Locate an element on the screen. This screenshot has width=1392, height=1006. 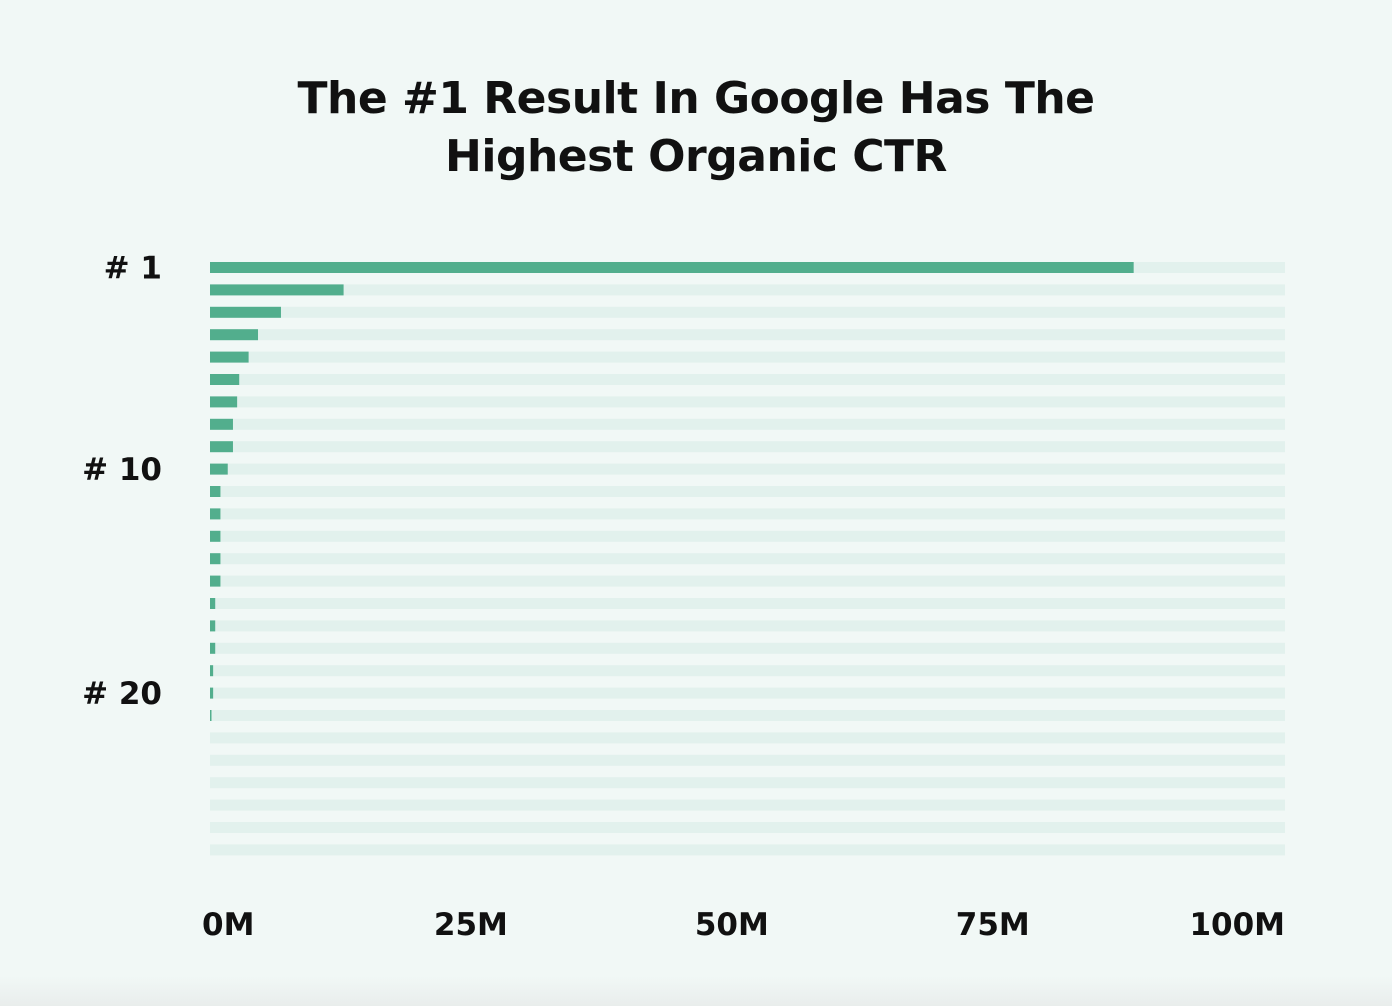
chart-title-line-1: The #1 Result In Google Has The is located at coordinates (696, 98).